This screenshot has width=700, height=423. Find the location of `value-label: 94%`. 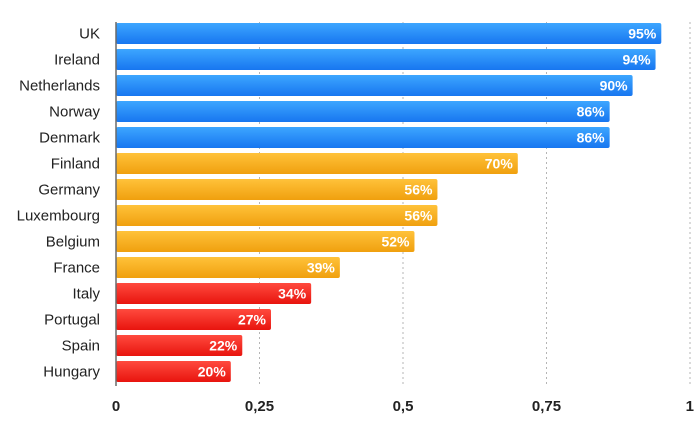

value-label: 94% is located at coordinates (637, 60).